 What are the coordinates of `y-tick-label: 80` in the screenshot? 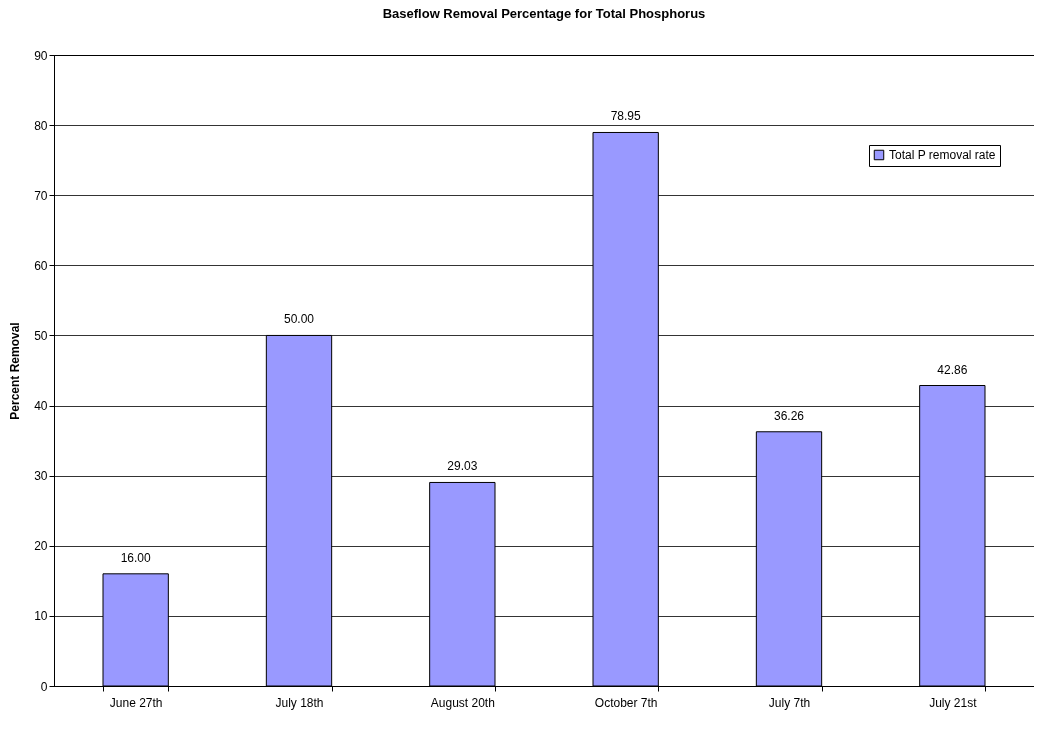 It's located at (41, 125).